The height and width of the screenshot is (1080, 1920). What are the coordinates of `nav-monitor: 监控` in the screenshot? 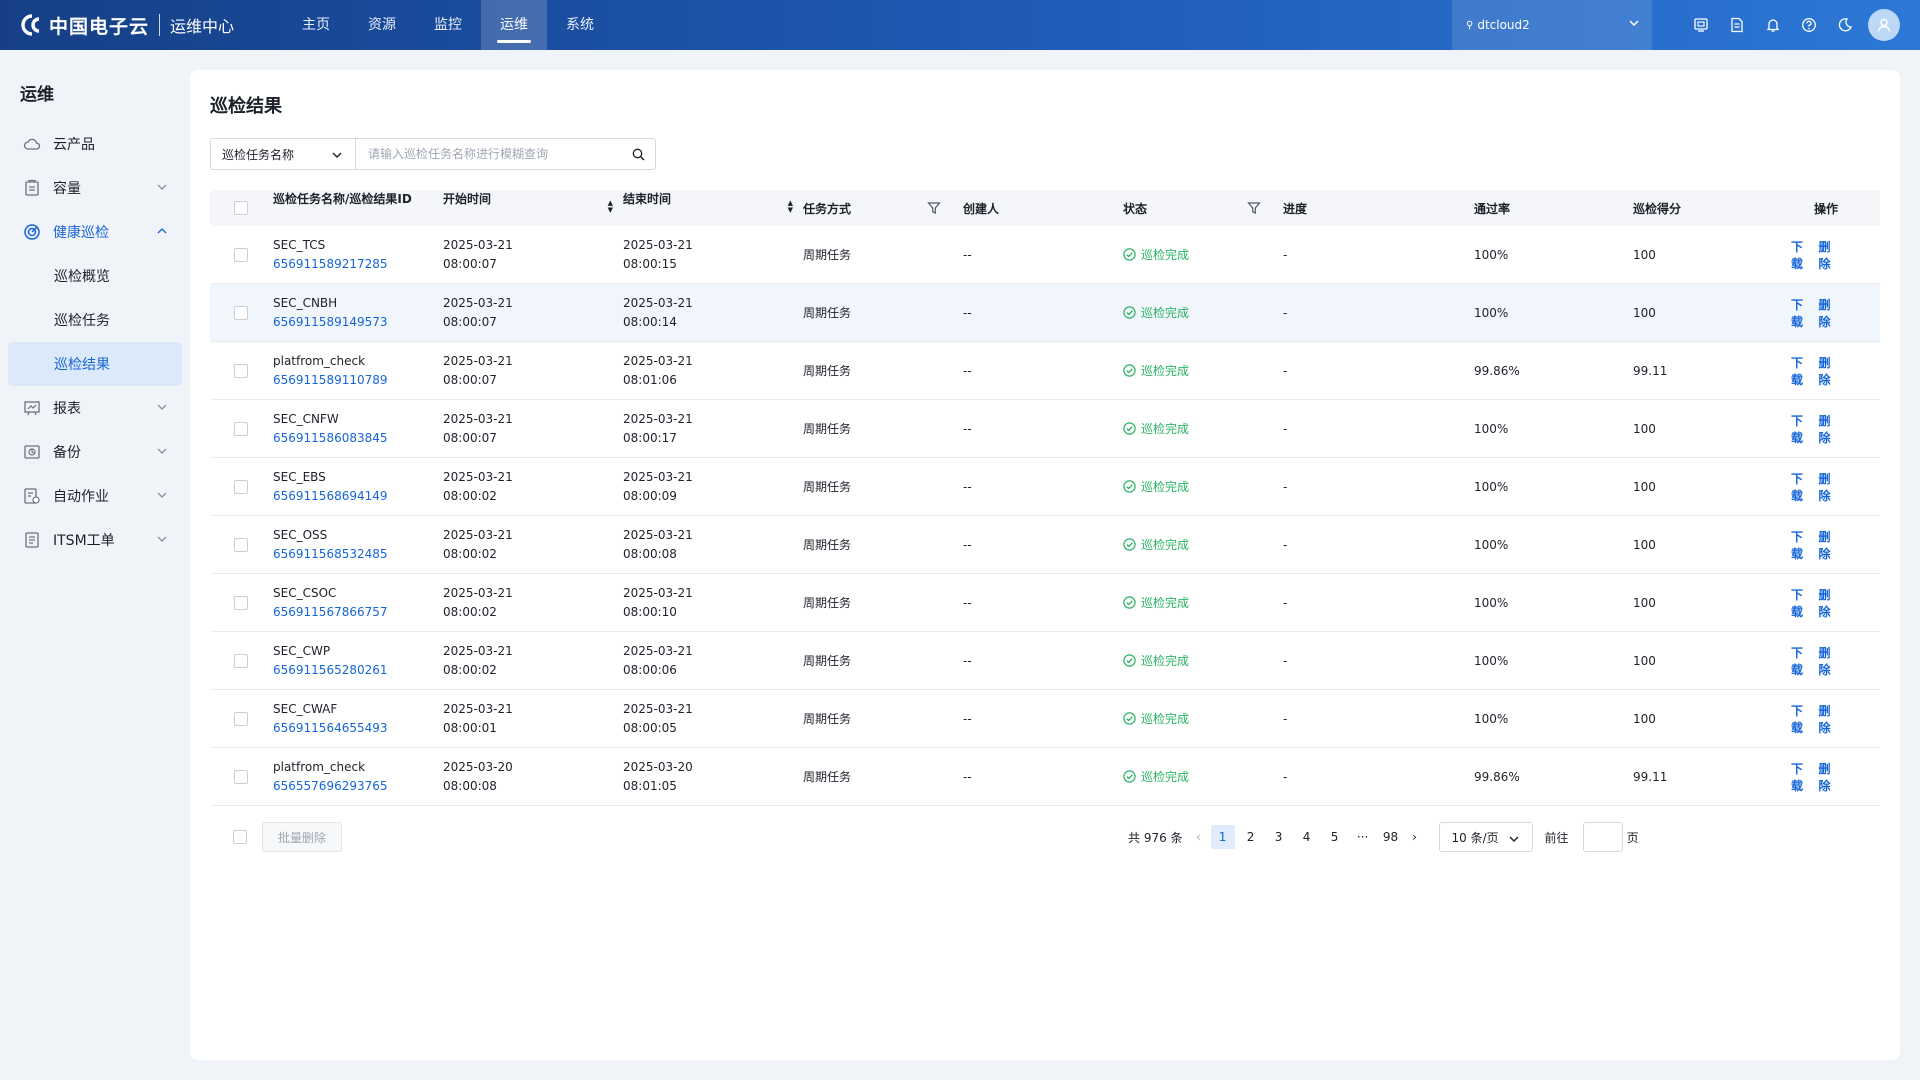 It's located at (448, 25).